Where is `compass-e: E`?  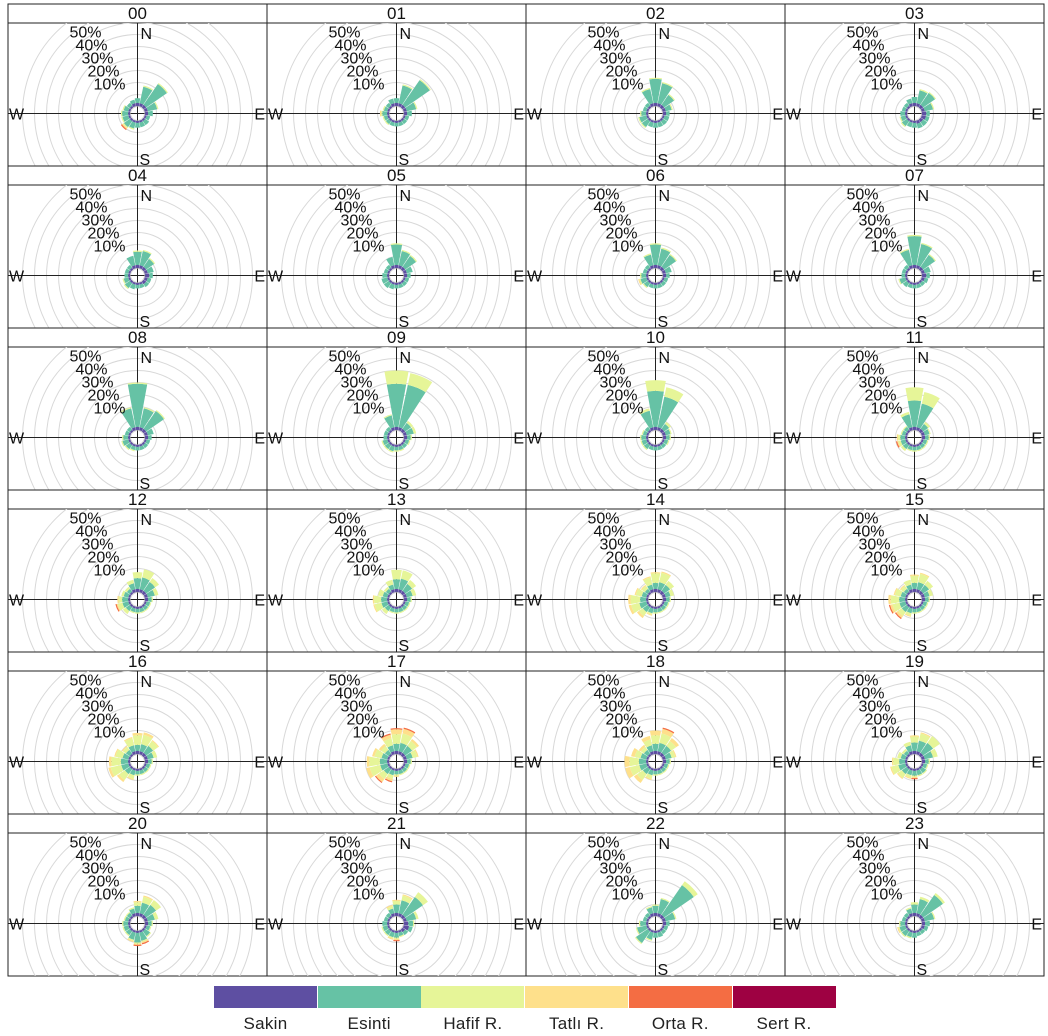
compass-e: E is located at coordinates (1036, 277).